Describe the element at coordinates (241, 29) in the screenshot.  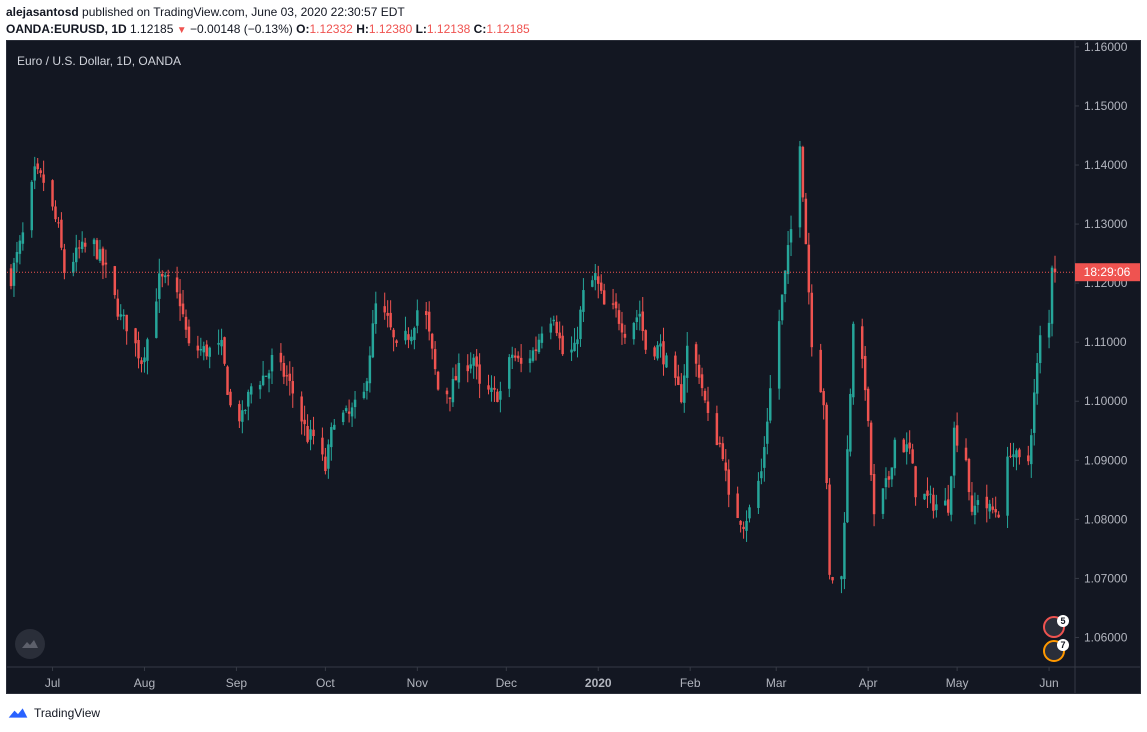
I see `price-change: −0.00148 (−0.13%)` at that location.